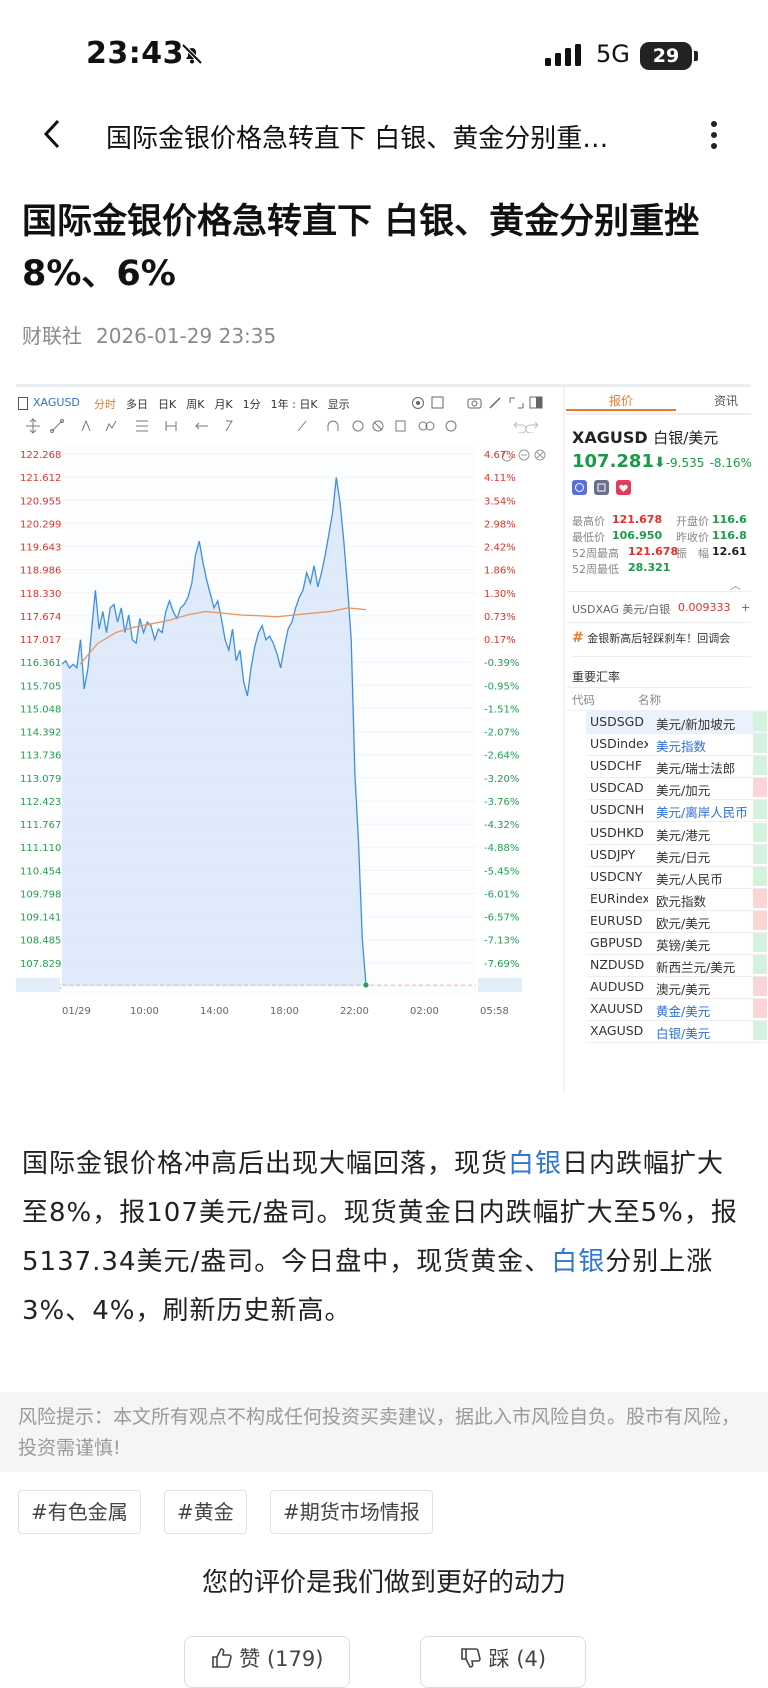 Image resolution: width=768 pixels, height=1688 pixels. What do you see at coordinates (583, 700) in the screenshot?
I see `rates-header-code: 代码` at bounding box center [583, 700].